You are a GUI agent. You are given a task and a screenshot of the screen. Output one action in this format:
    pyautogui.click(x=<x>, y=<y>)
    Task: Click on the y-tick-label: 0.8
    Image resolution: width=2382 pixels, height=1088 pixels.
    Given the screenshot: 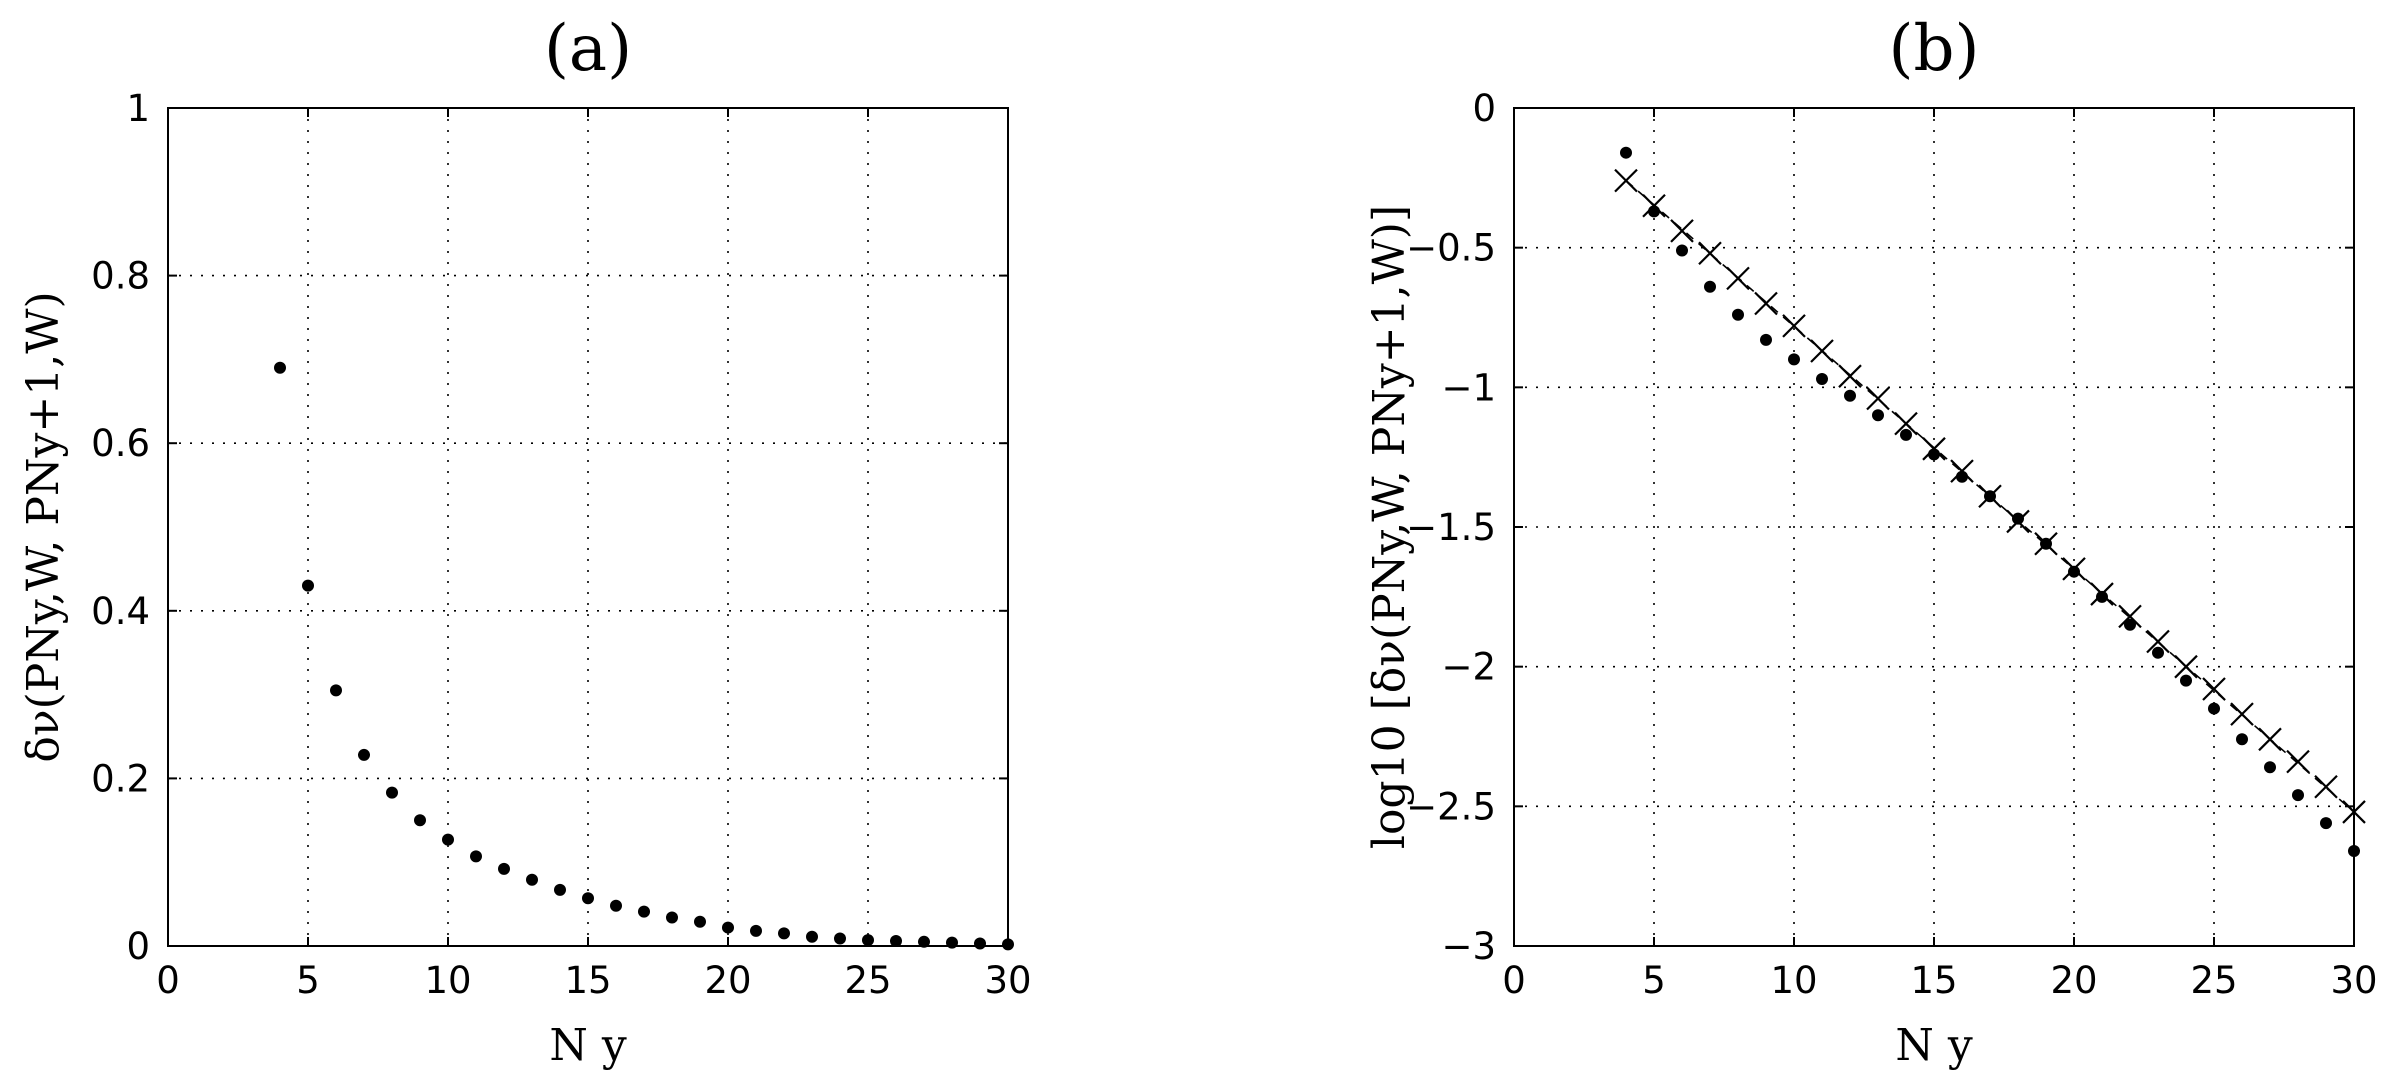 What is the action you would take?
    pyautogui.click(x=120, y=276)
    